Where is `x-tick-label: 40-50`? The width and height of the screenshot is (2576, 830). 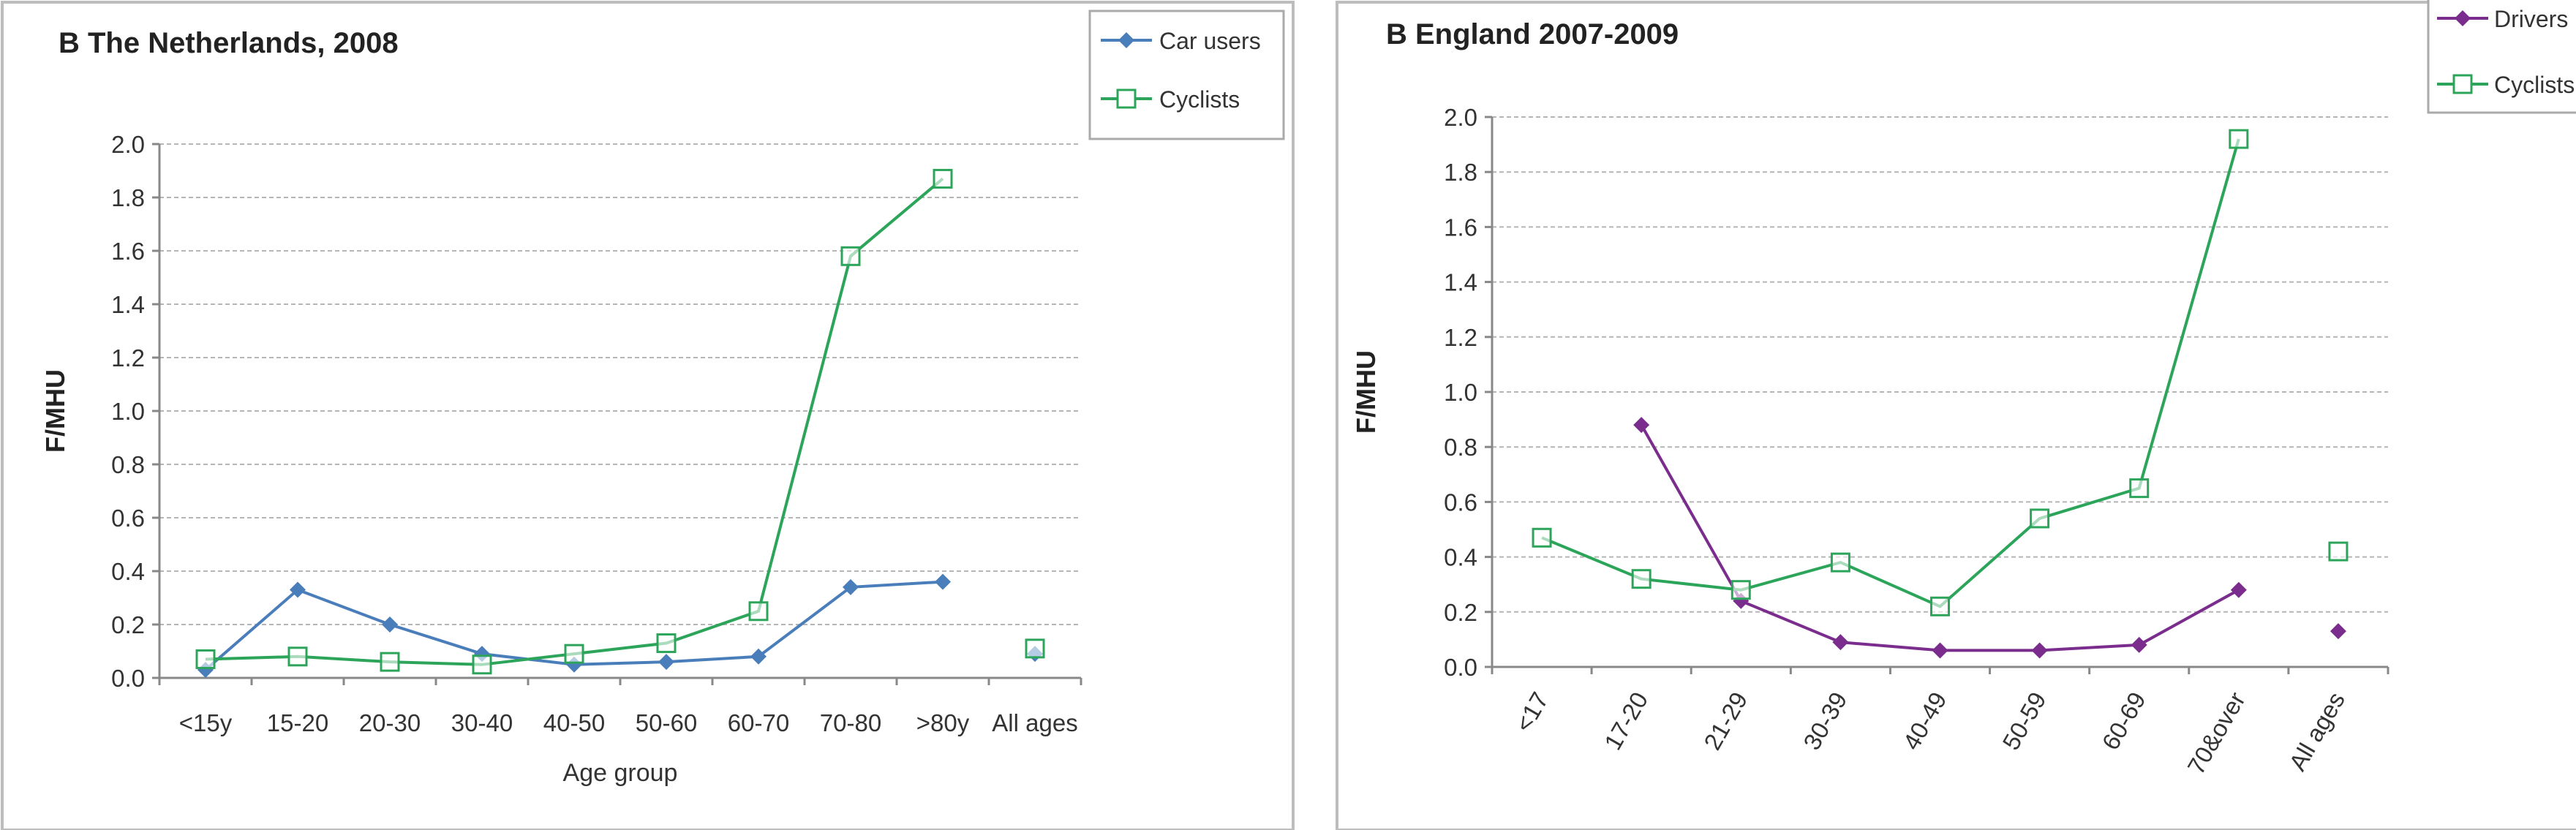
x-tick-label: 40-50 is located at coordinates (574, 722).